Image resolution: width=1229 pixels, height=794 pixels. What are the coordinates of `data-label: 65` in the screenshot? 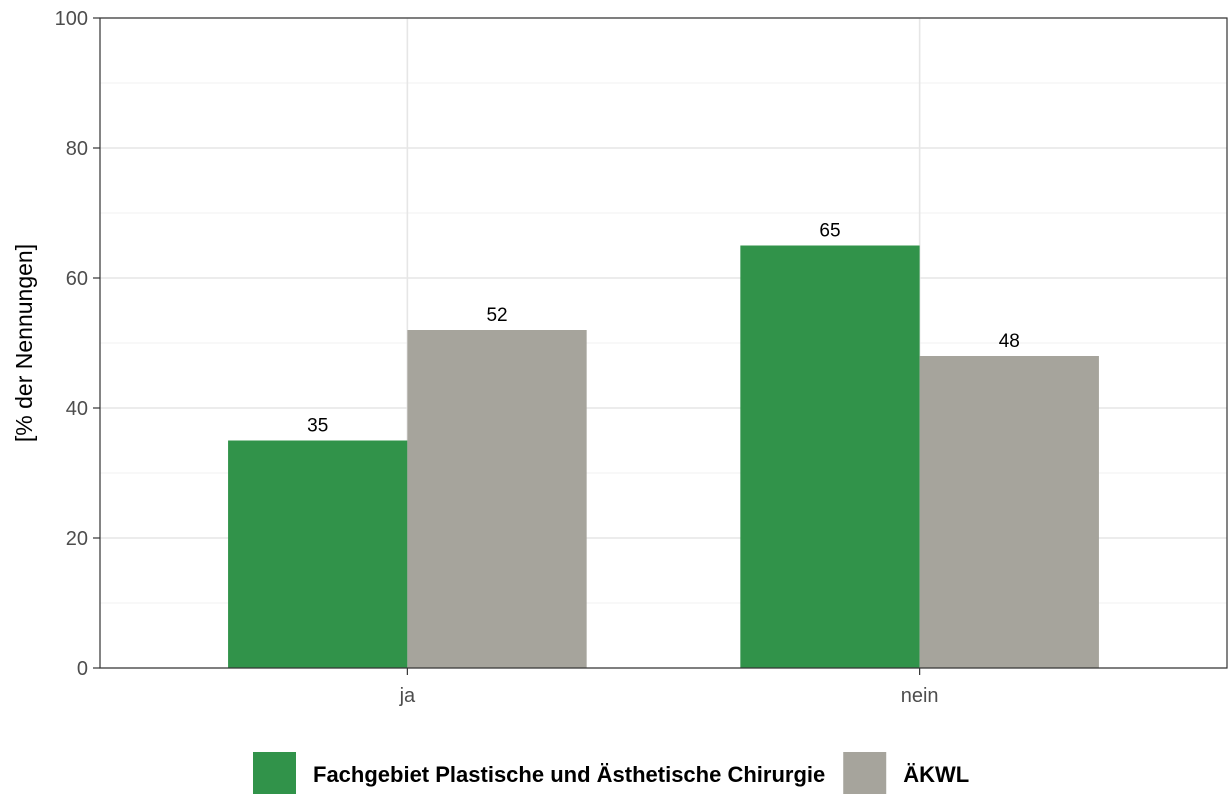 It's located at (829, 231).